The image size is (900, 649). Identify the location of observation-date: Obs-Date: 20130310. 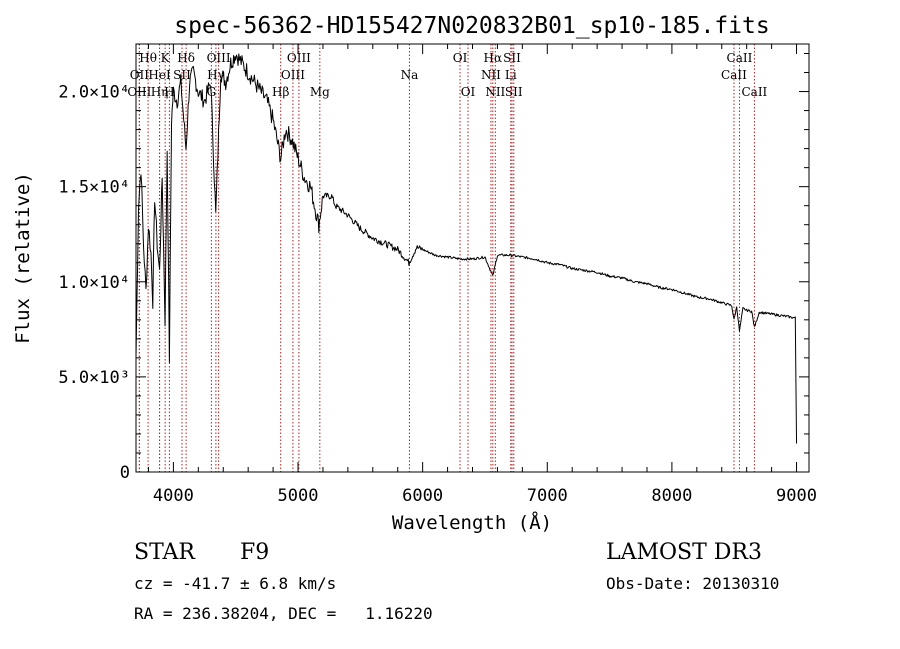
(693, 583).